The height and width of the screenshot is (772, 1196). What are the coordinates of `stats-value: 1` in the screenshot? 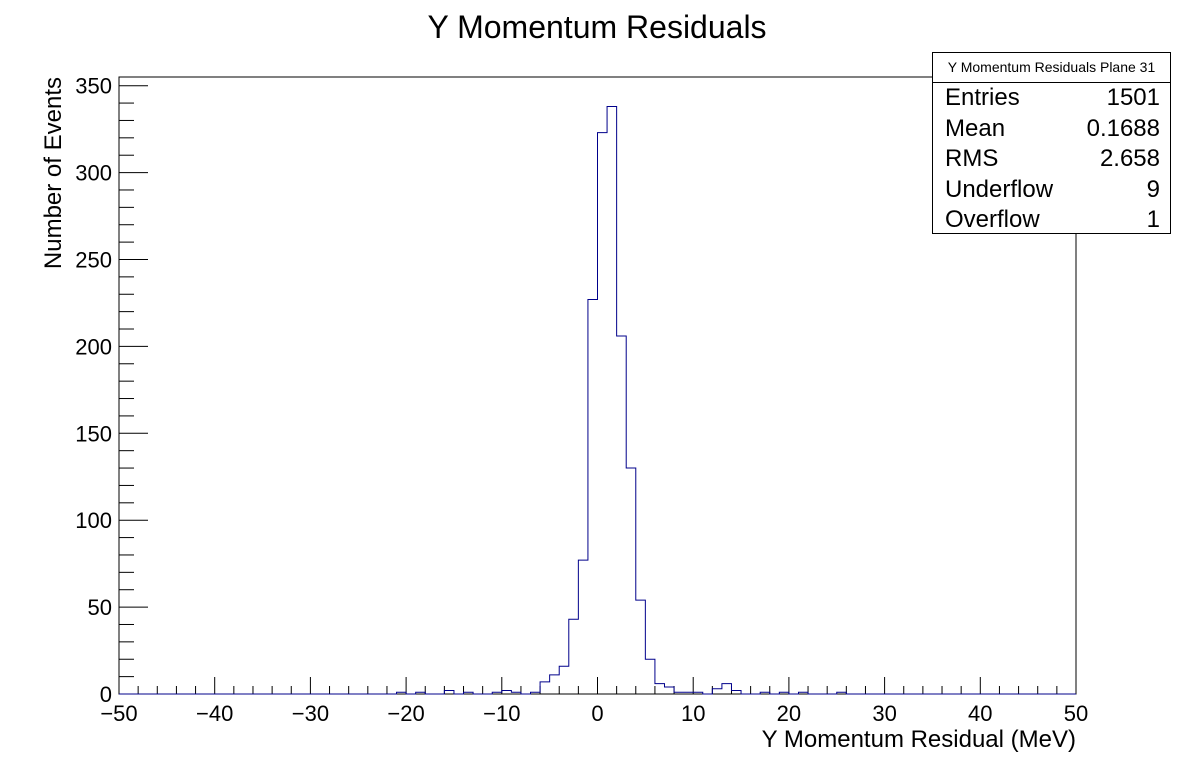 It's located at (1153, 220).